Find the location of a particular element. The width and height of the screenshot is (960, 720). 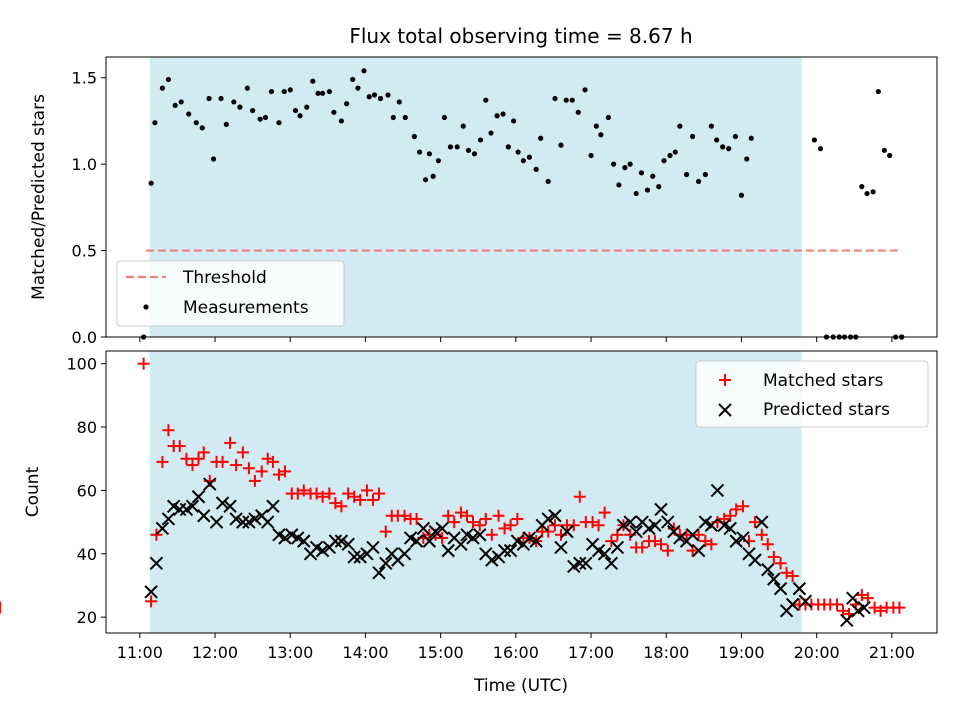

ratio-y-ticks: 0.0 0.5 1.0 1.5 is located at coordinates (89, 208).